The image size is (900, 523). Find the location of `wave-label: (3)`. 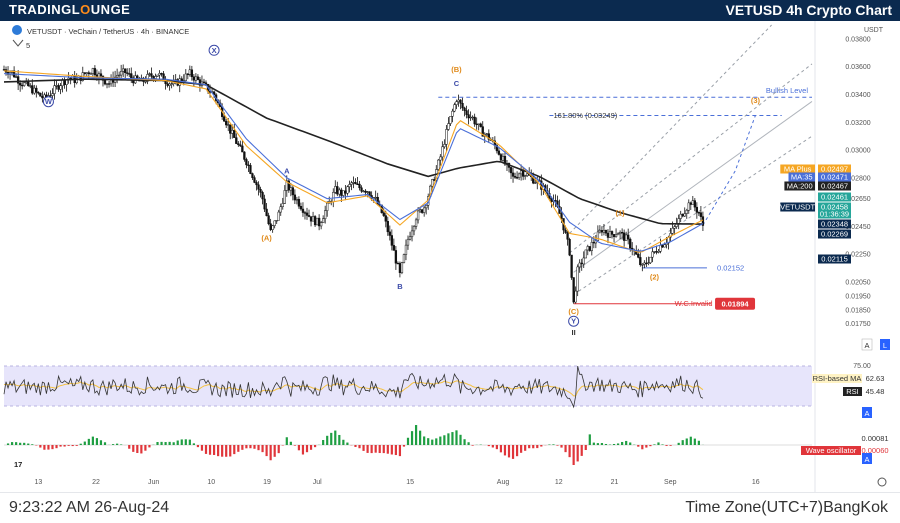

wave-label: (3) is located at coordinates (756, 100).